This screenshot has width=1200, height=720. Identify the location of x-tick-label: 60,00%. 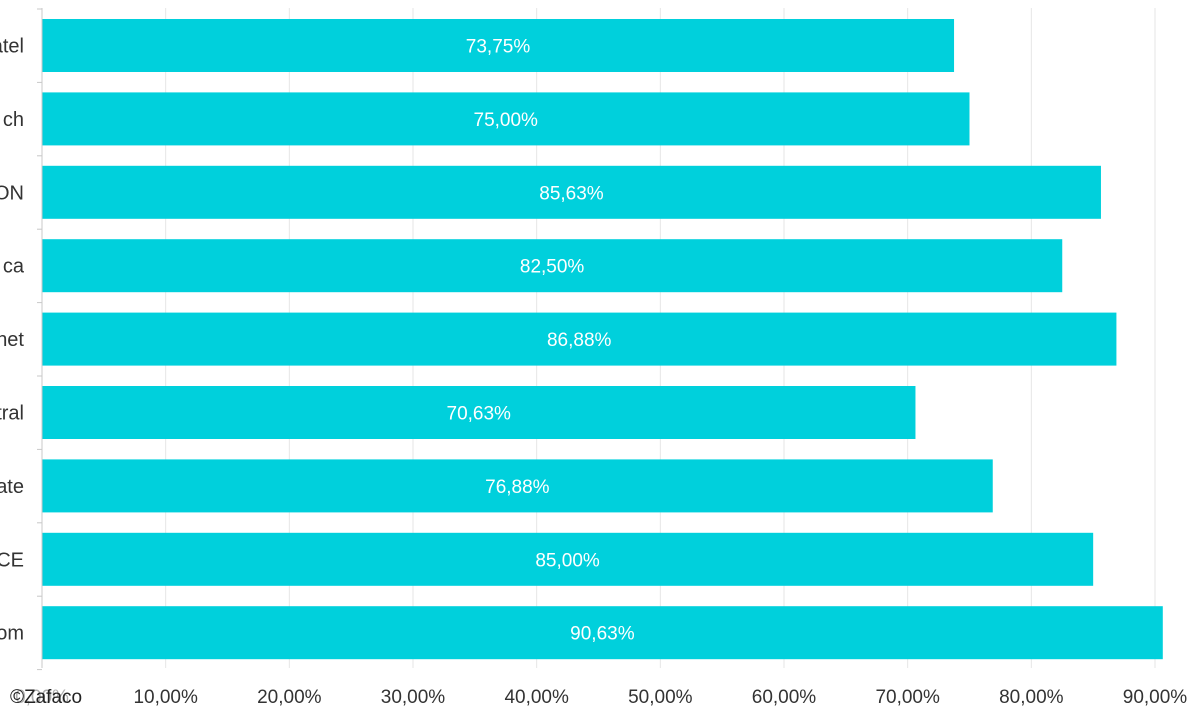
(784, 697).